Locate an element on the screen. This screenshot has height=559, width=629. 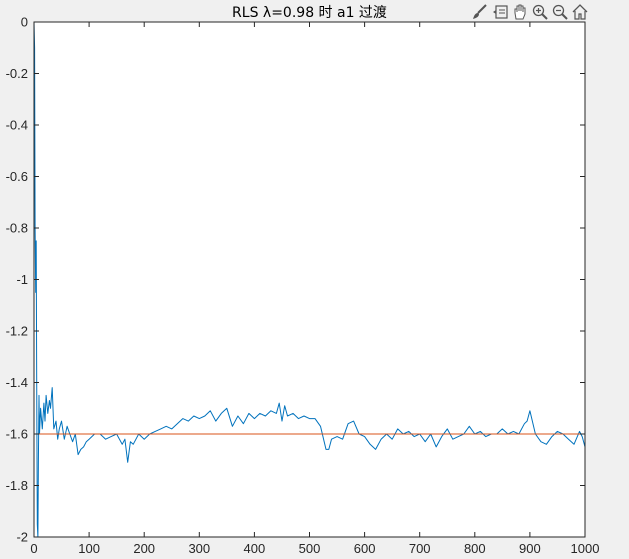
x-tick-label: 100 is located at coordinates (89, 548).